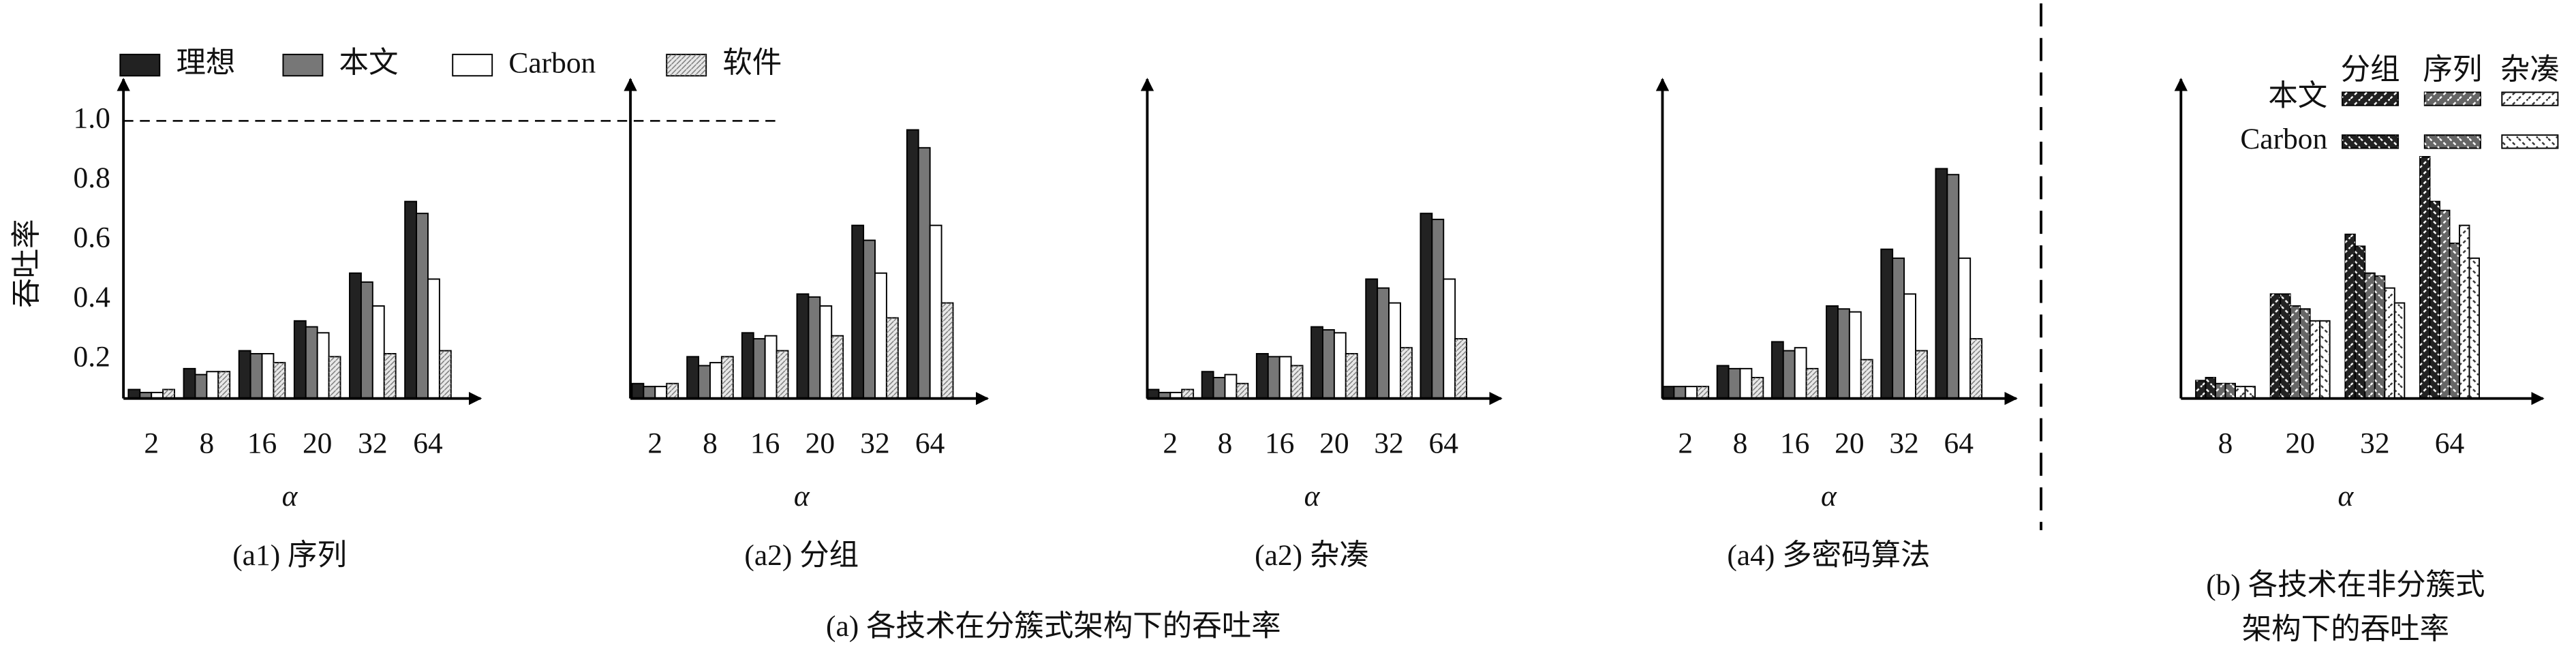  What do you see at coordinates (2530, 69) in the screenshot?
I see `legend-column-label: 杂凑` at bounding box center [2530, 69].